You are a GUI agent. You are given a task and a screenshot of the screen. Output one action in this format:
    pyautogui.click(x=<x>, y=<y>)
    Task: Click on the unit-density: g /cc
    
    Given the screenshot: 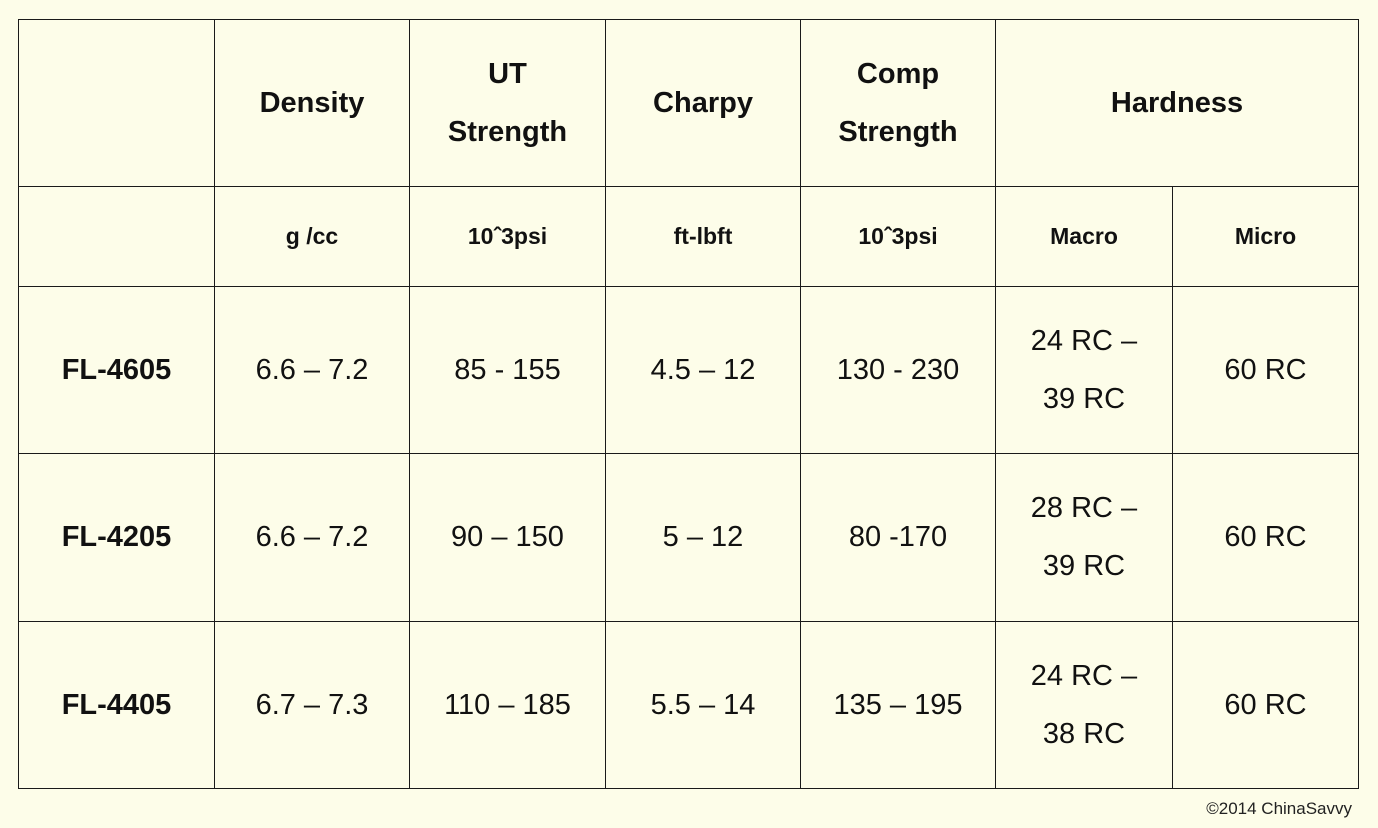 What is the action you would take?
    pyautogui.click(x=312, y=236)
    